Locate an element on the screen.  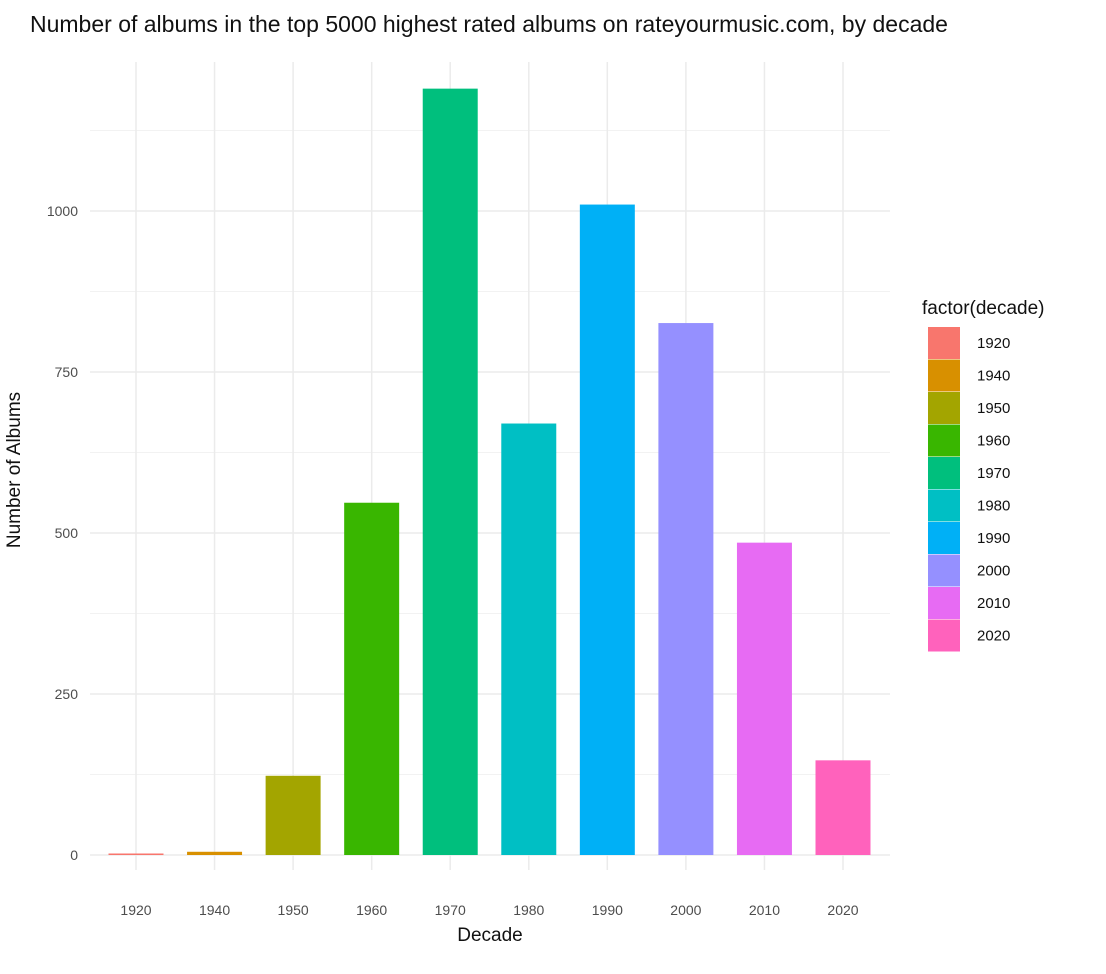
y-tick-label: 750 is located at coordinates (67, 372).